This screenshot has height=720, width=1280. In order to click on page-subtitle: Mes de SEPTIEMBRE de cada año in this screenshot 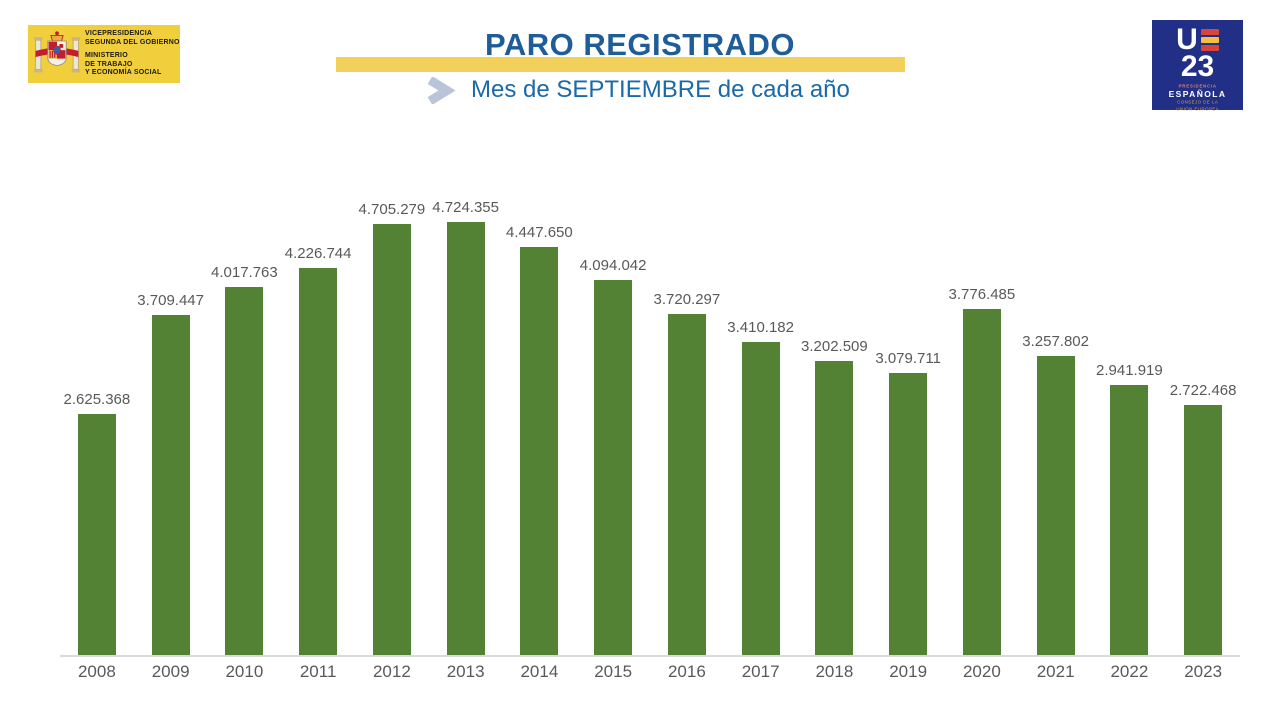, I will do `click(660, 89)`.